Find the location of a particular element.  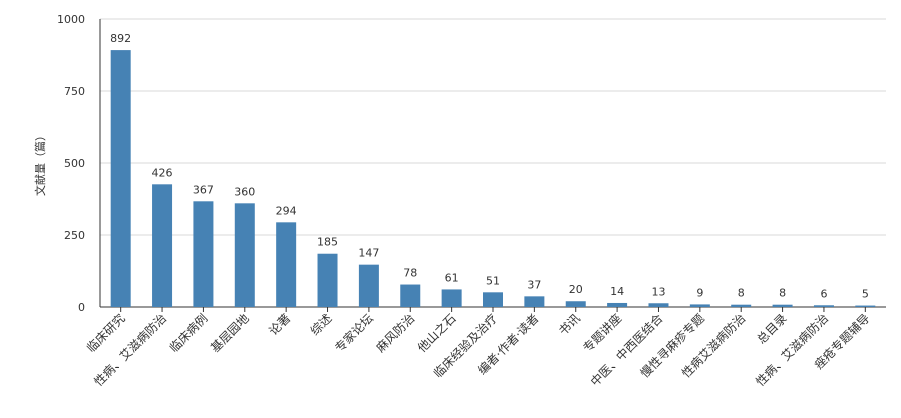

y-axis-title: 文献量（篇） is located at coordinates (40, 163).